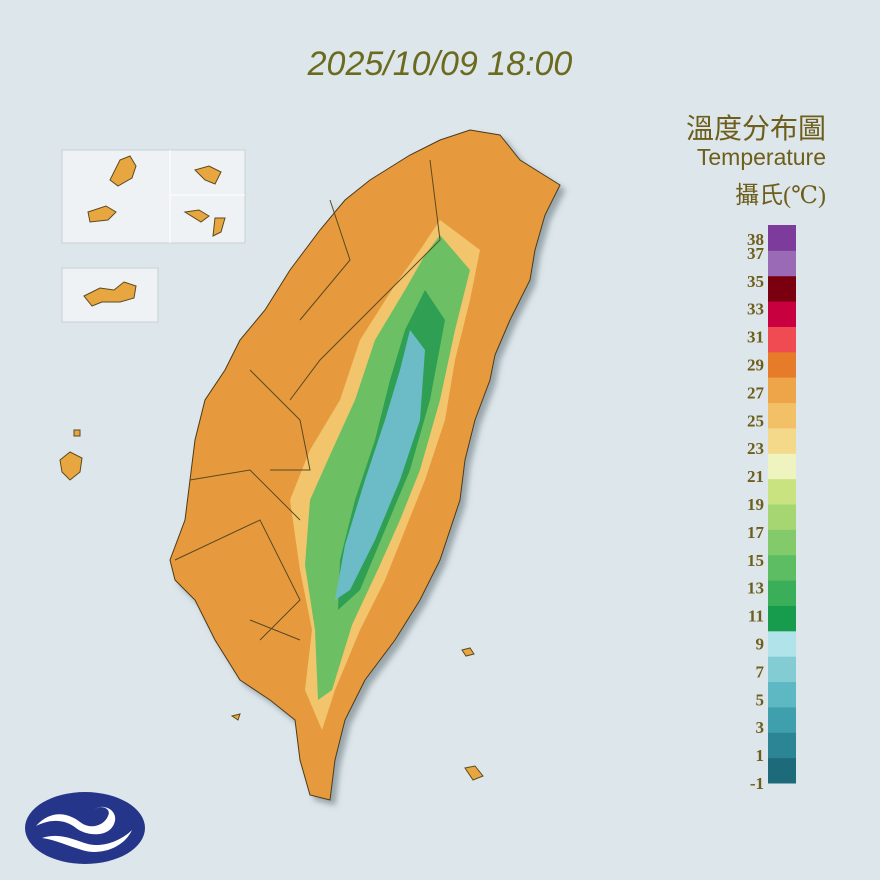 The width and height of the screenshot is (880, 880). What do you see at coordinates (440, 64) in the screenshot?
I see `timestamp: 2025/10/09 18:00` at bounding box center [440, 64].